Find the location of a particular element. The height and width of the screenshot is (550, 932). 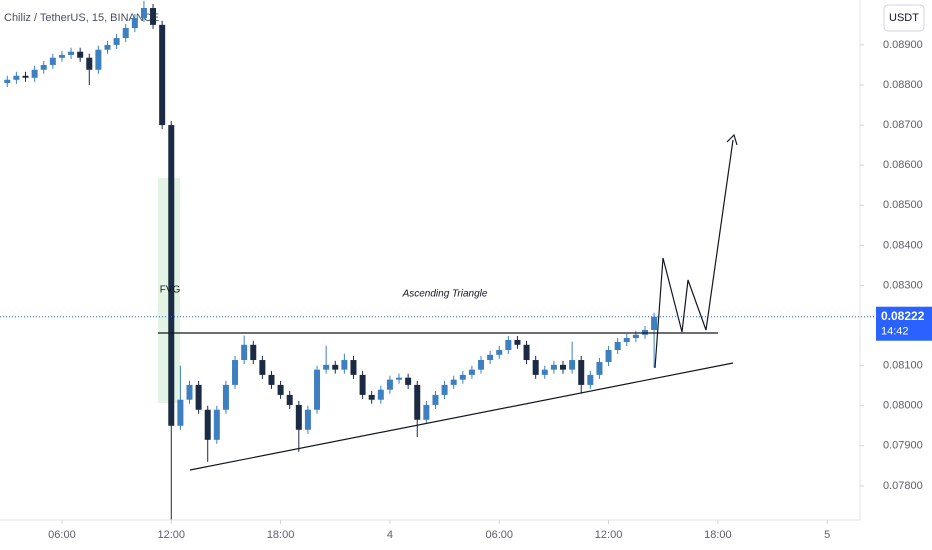

chart-title: Chiliz / TetherUS, 15, BINANCE is located at coordinates (81, 18).